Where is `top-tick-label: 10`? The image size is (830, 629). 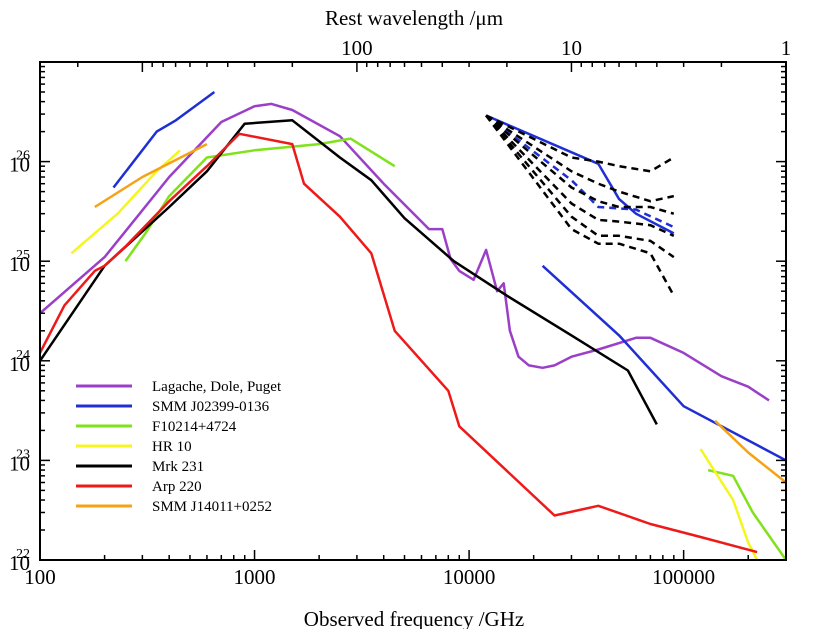 top-tick-label: 10 is located at coordinates (571, 48).